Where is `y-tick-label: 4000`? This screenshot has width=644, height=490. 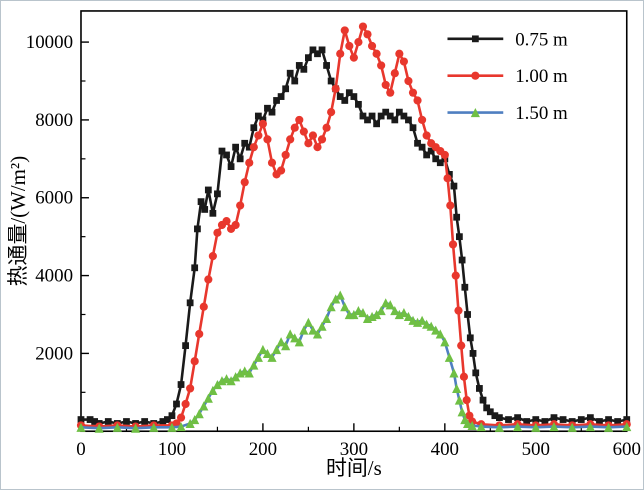
y-tick-label: 4000 is located at coordinates (54, 276).